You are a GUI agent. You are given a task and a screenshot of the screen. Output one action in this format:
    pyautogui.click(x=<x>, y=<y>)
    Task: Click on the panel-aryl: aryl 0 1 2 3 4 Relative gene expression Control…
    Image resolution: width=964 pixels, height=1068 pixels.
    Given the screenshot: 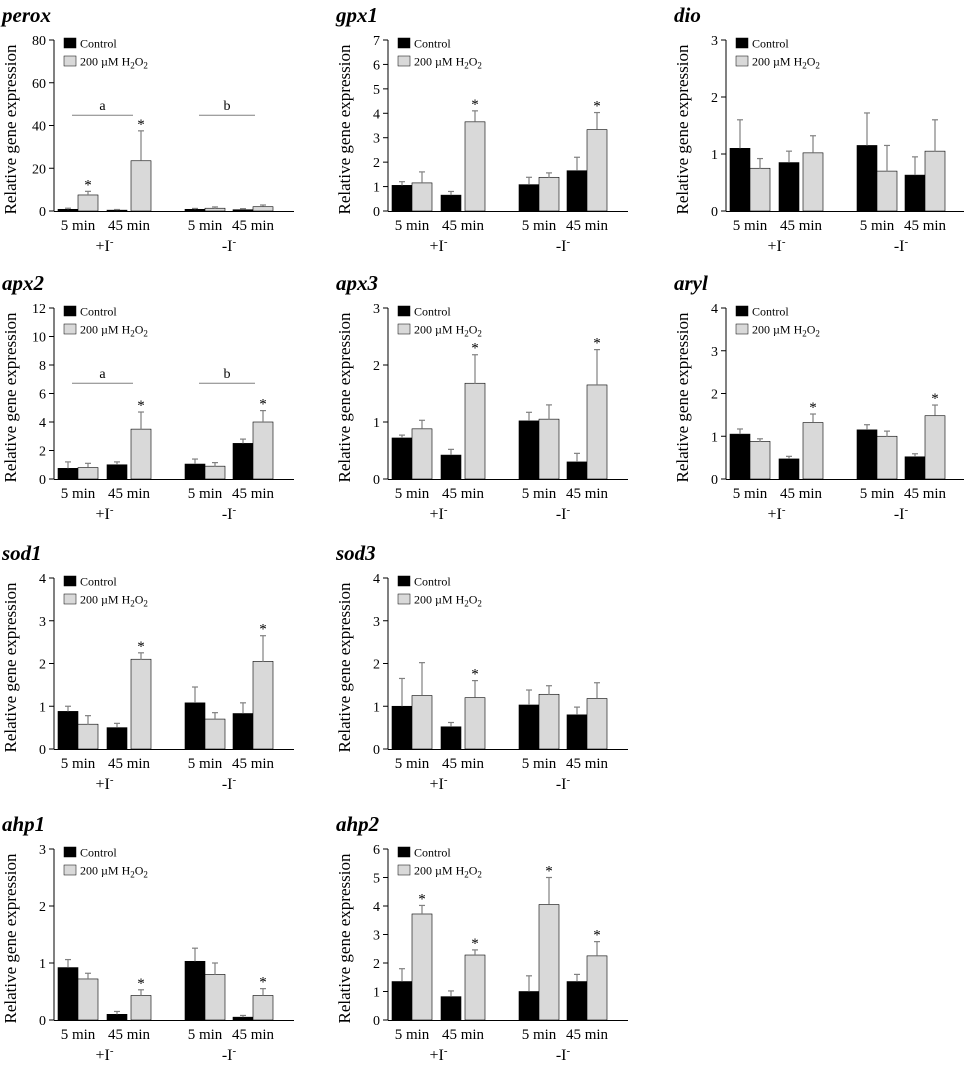 What is the action you would take?
    pyautogui.click(x=818, y=397)
    